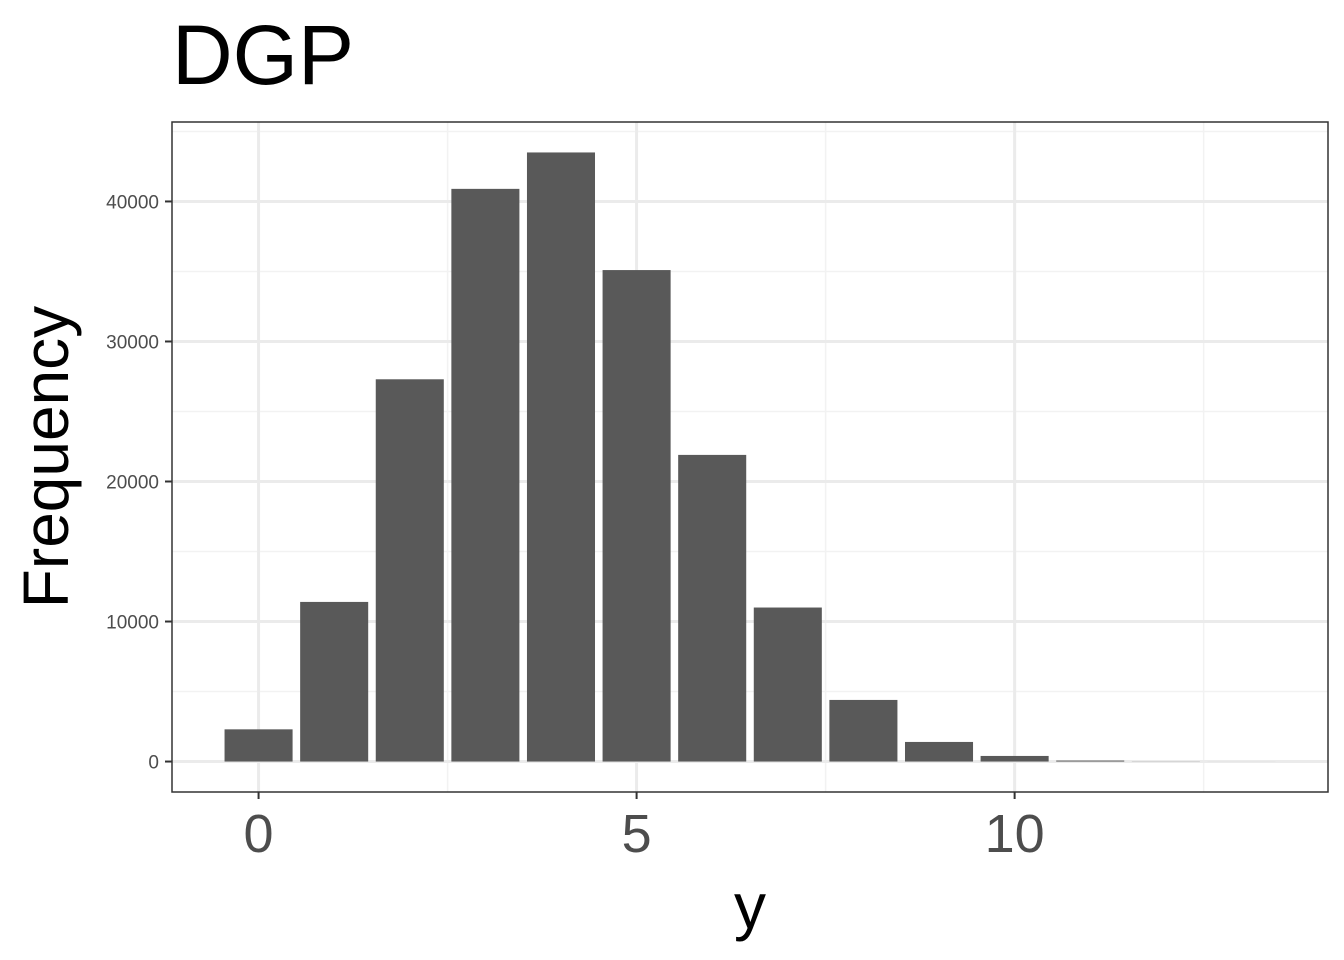 The width and height of the screenshot is (1344, 960). What do you see at coordinates (46, 457) in the screenshot?
I see `y-axis-label: Frequency` at bounding box center [46, 457].